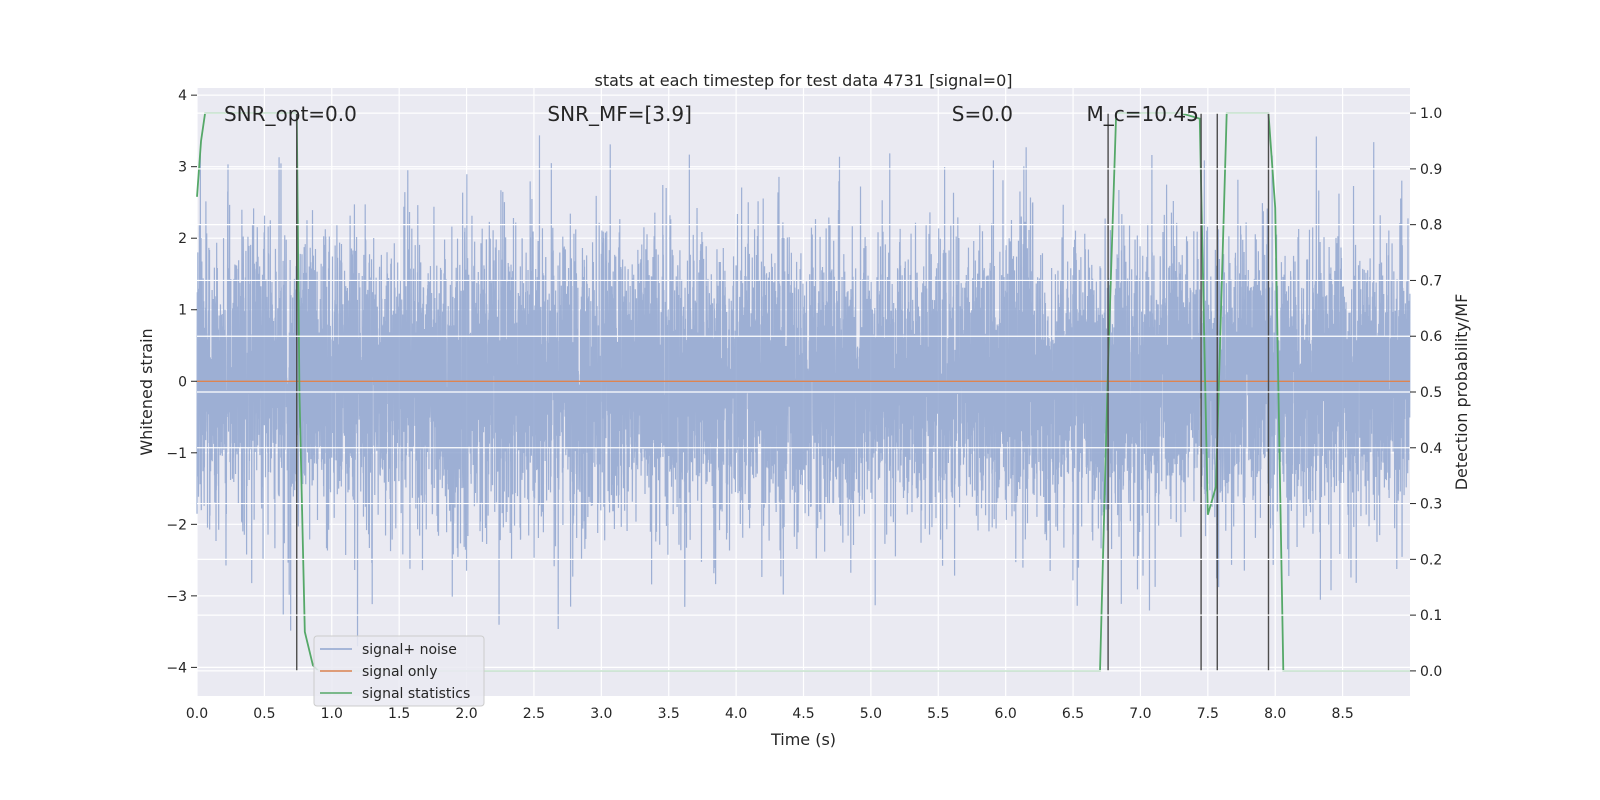 This screenshot has height=800, width=1600. I want to click on annotations: SNR_opt=0.0 SNR_MF=[3.9] S=0.0 M_c=10.45, so click(711, 114).